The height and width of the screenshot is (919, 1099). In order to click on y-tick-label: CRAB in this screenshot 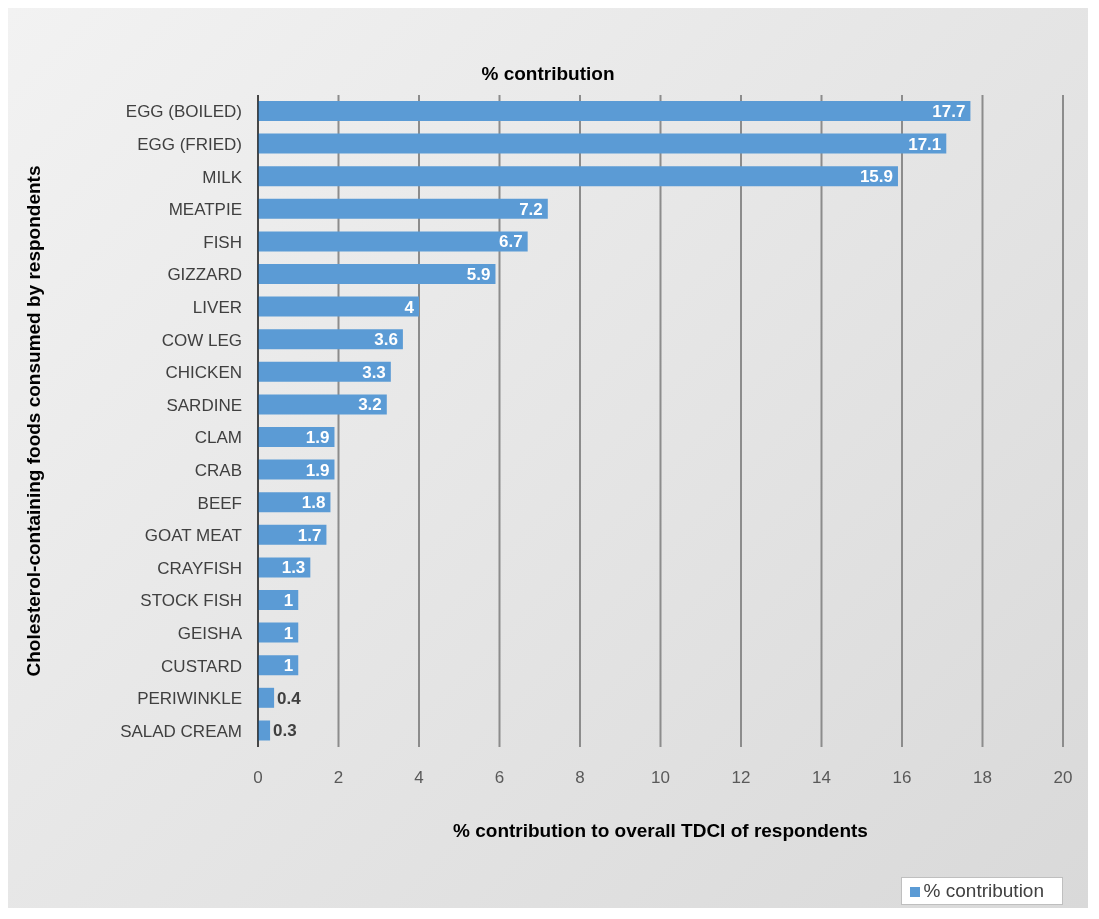, I will do `click(218, 470)`.